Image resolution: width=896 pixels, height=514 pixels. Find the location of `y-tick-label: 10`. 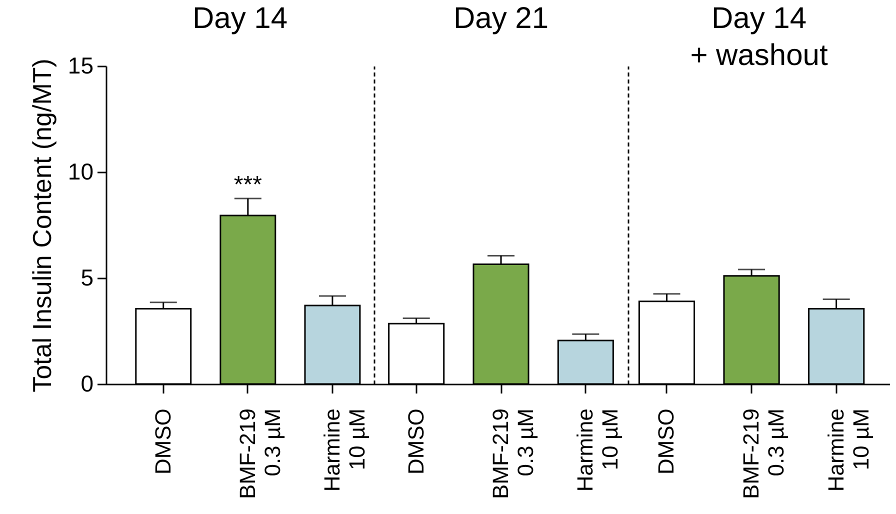

y-tick-label: 10 is located at coordinates (81, 171).